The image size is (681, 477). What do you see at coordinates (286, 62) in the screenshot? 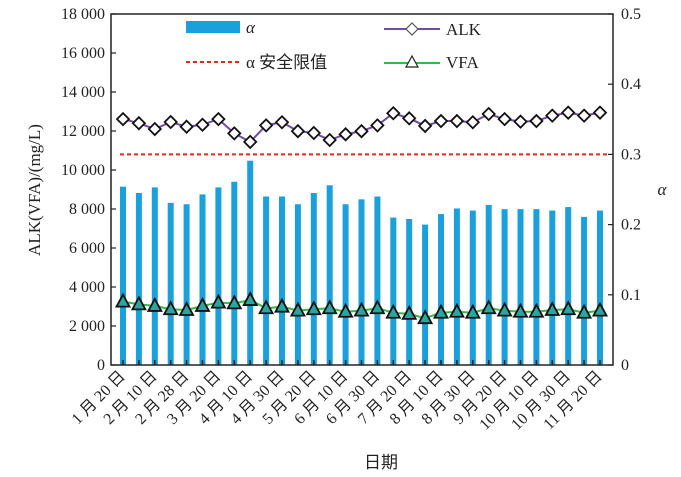
I see `legend-threshold-label: α 安全限值` at bounding box center [286, 62].